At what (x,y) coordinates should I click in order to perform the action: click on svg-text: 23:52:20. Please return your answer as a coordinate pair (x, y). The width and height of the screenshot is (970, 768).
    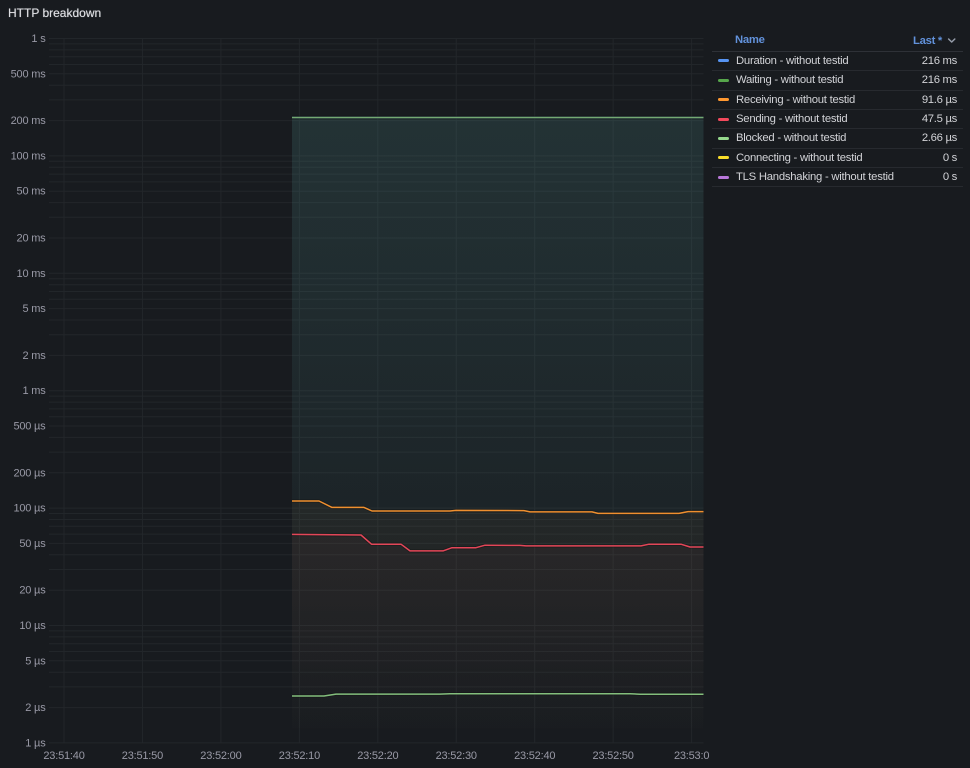
    Looking at the image, I should click on (377, 756).